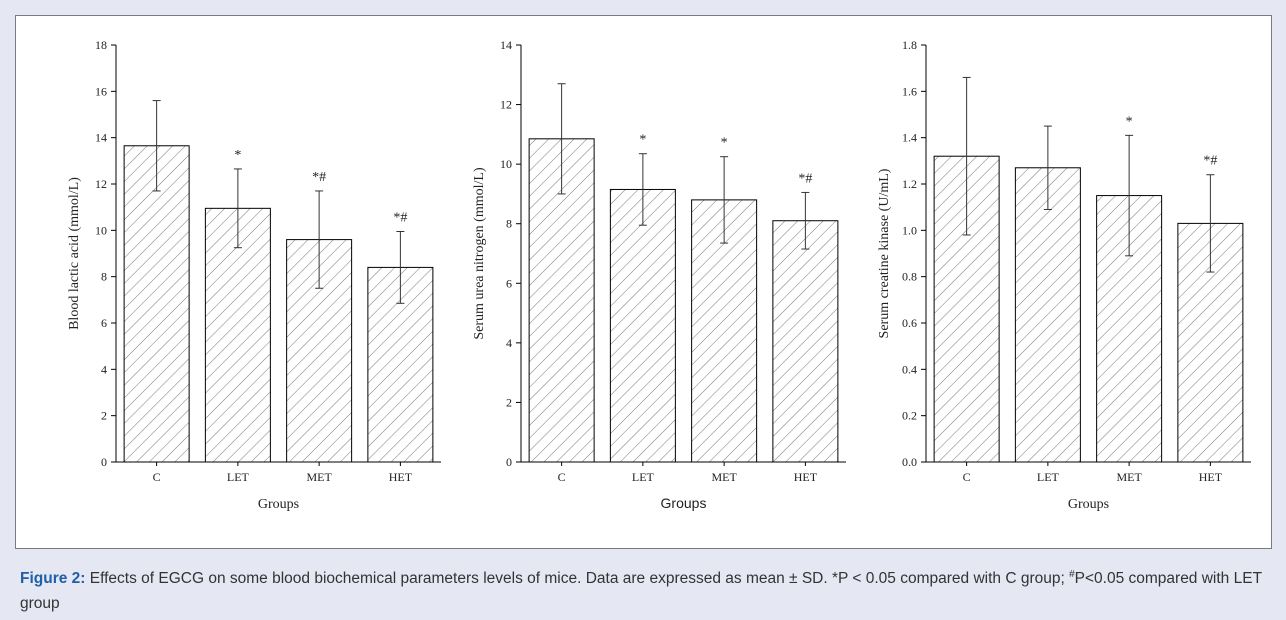  What do you see at coordinates (1072, 574) in the screenshot?
I see `caption-superscript: #` at bounding box center [1072, 574].